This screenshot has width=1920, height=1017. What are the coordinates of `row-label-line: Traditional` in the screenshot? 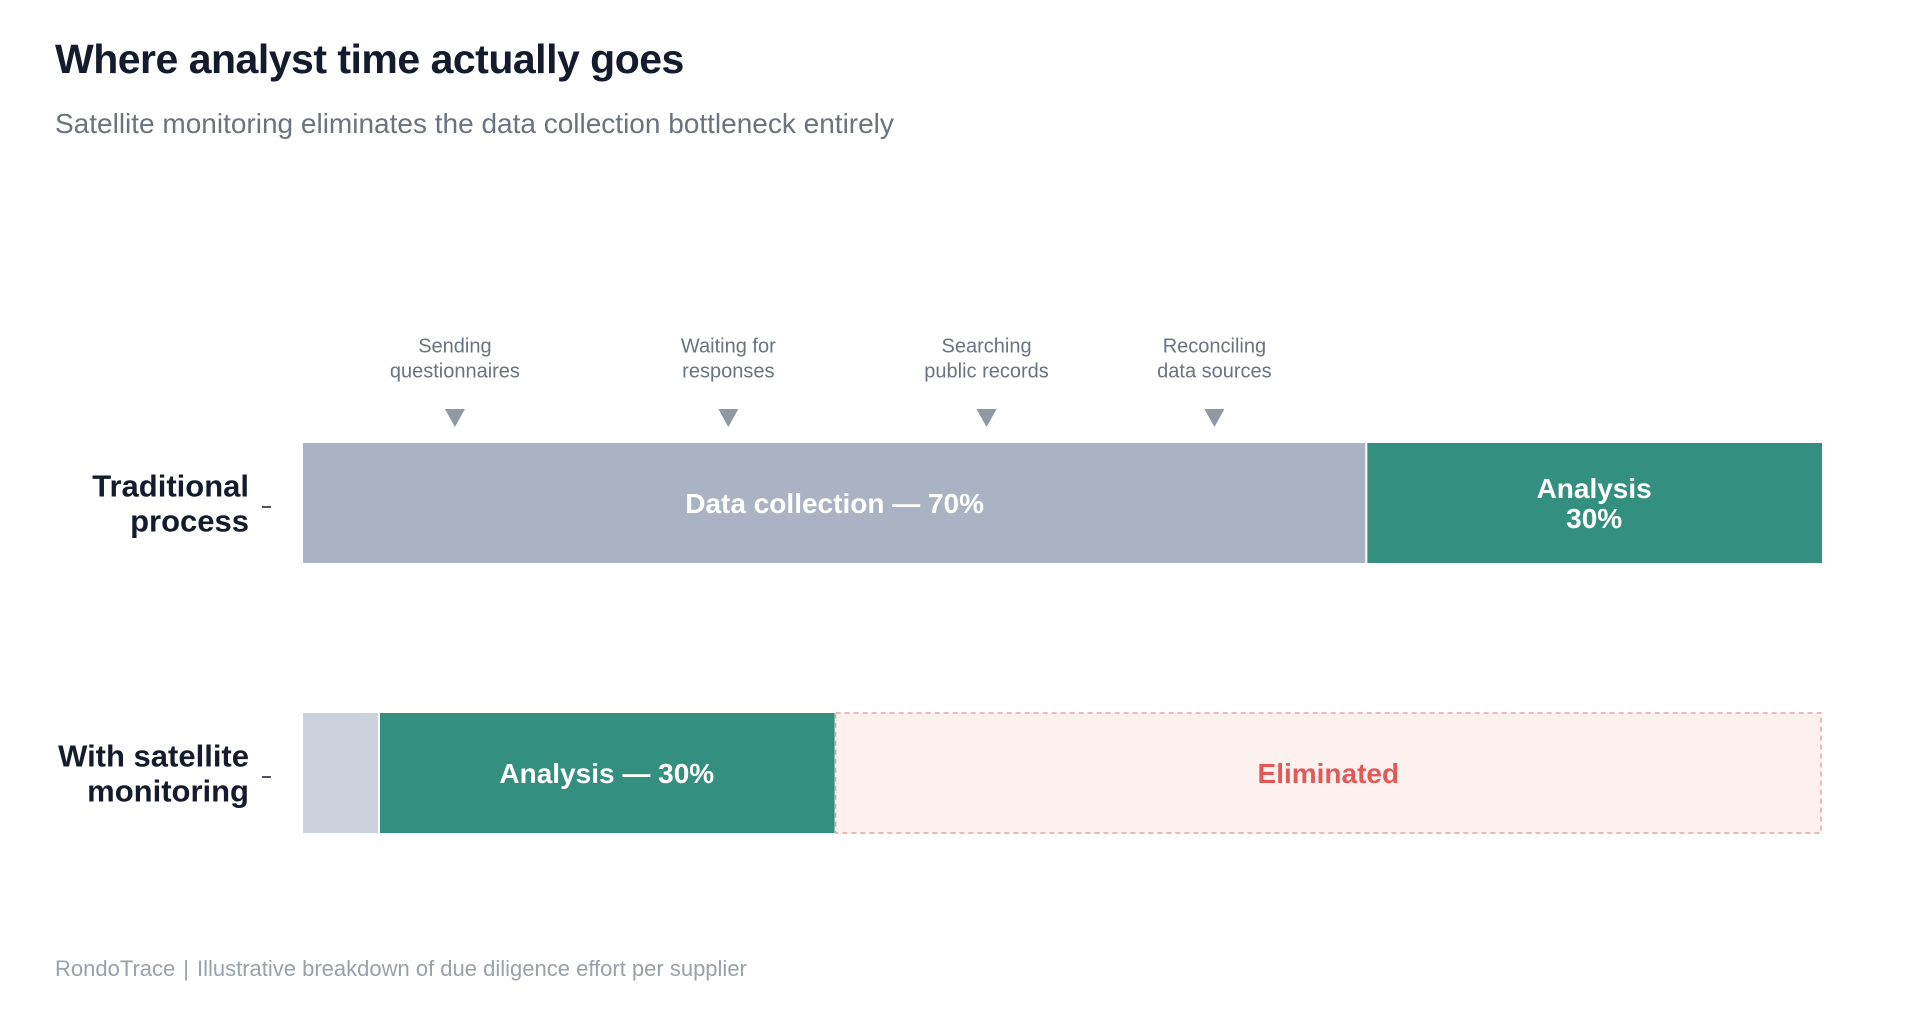 It's located at (170, 486).